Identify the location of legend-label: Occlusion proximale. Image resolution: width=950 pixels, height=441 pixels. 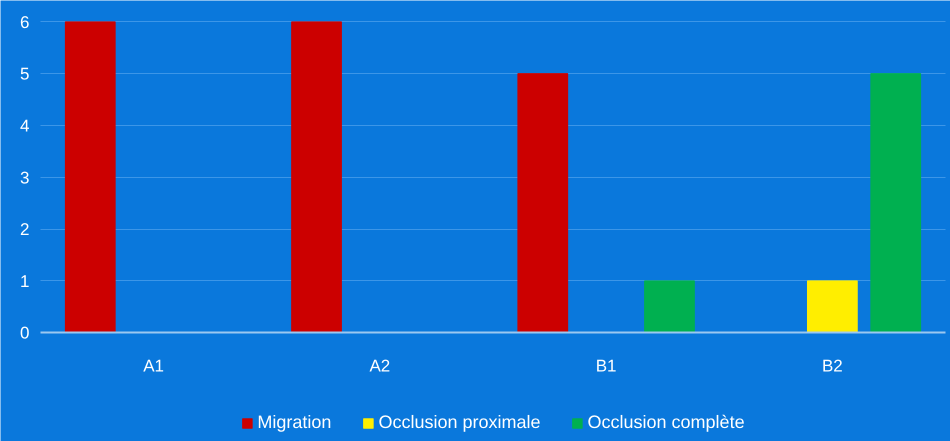
(459, 422).